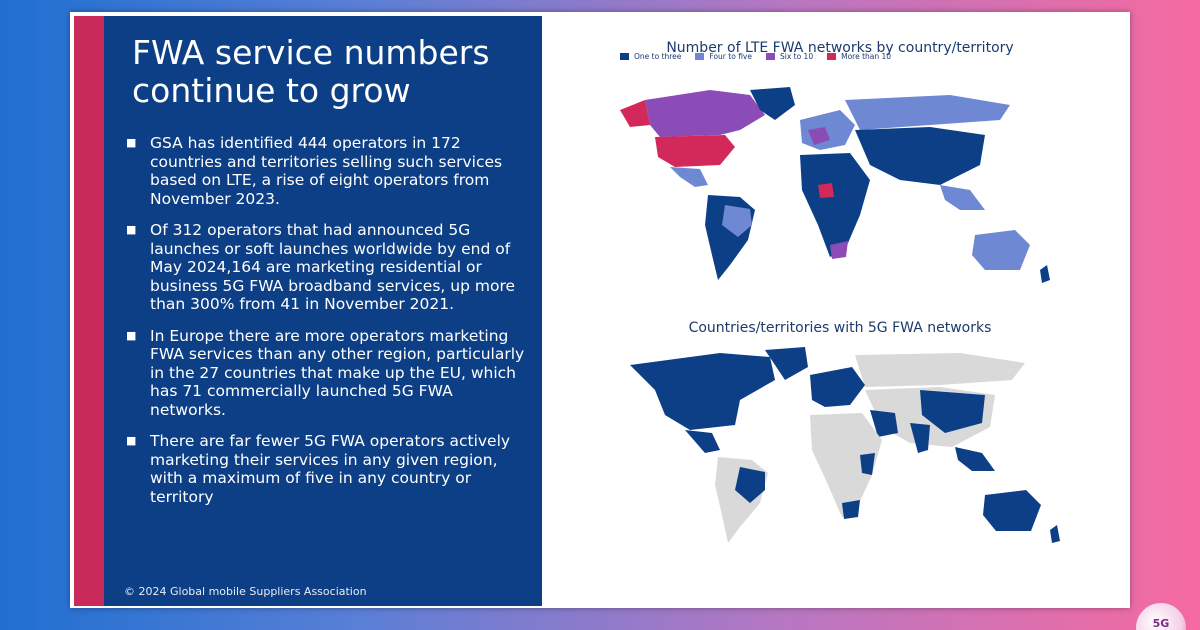 The image size is (1200, 630). Describe the element at coordinates (702, 441) in the screenshot. I see `map-region-central-america` at that location.